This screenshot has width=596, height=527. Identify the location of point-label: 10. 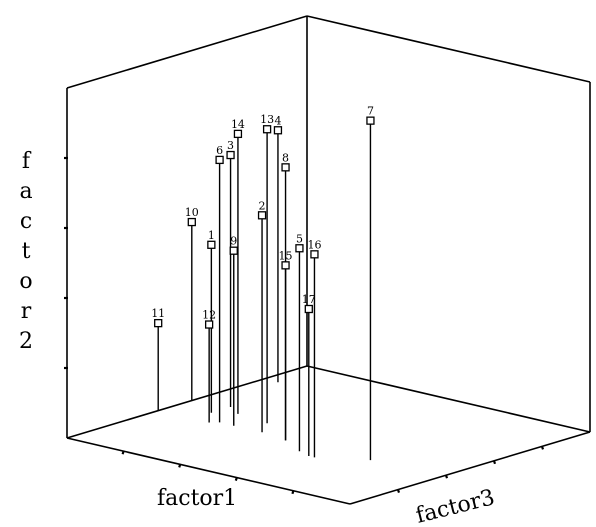
(192, 212).